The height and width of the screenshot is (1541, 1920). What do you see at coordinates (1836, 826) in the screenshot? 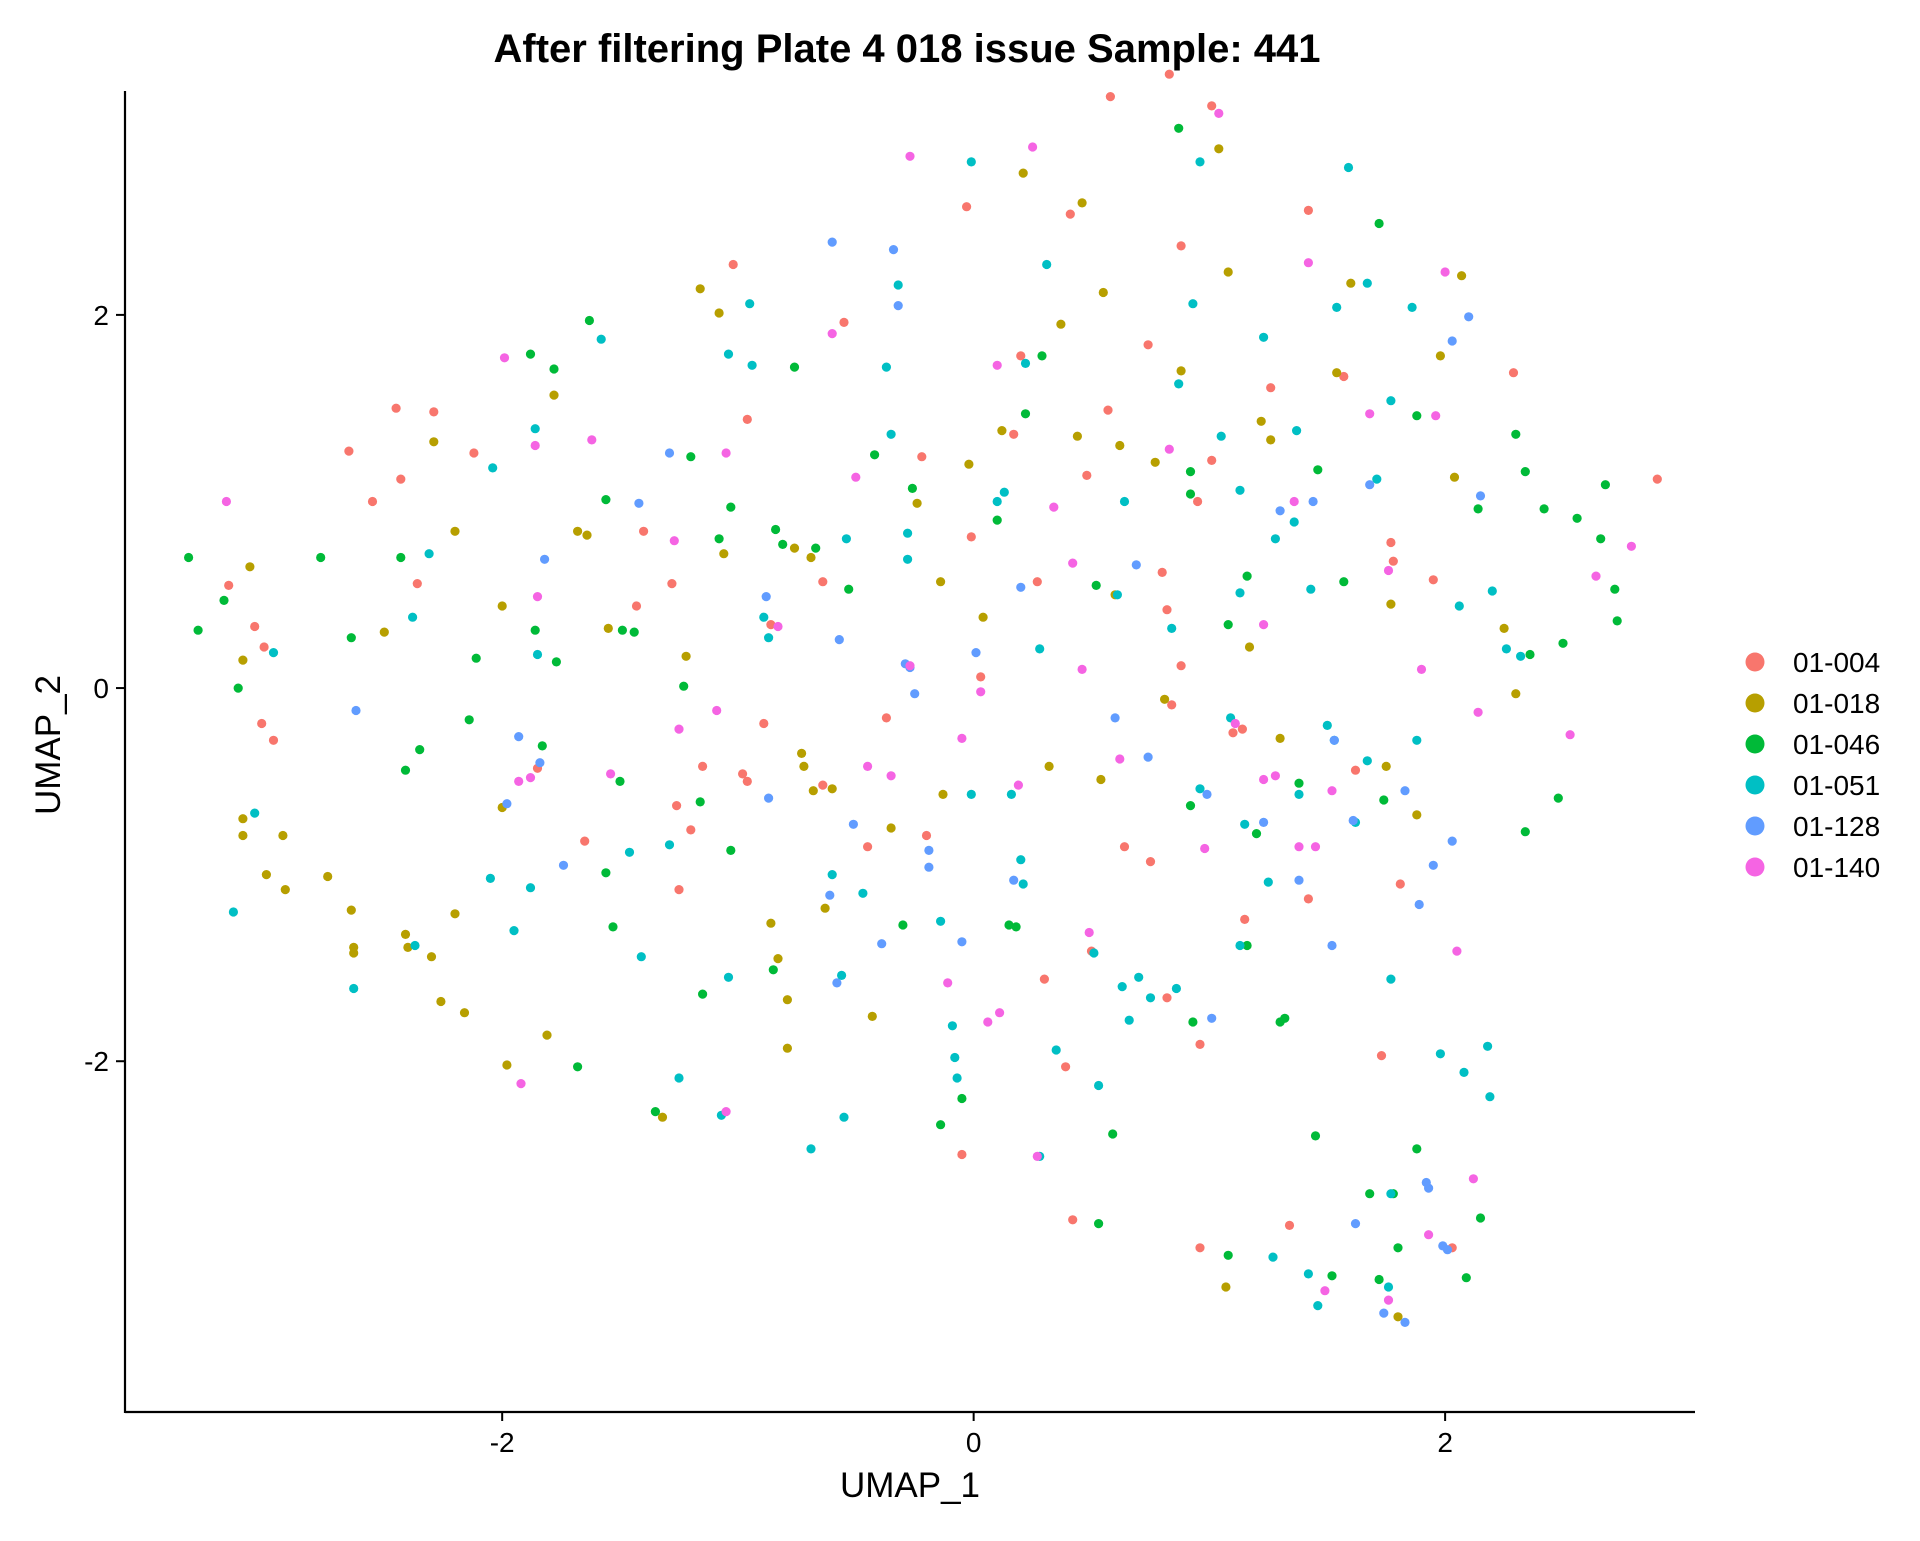
I see `legend-label-01-128: 01-128` at bounding box center [1836, 826].